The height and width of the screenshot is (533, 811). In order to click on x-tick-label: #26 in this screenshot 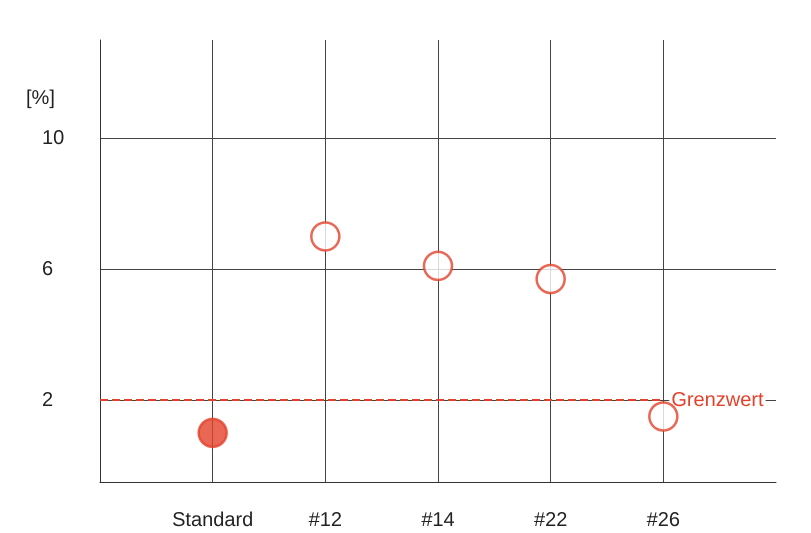, I will do `click(663, 520)`.